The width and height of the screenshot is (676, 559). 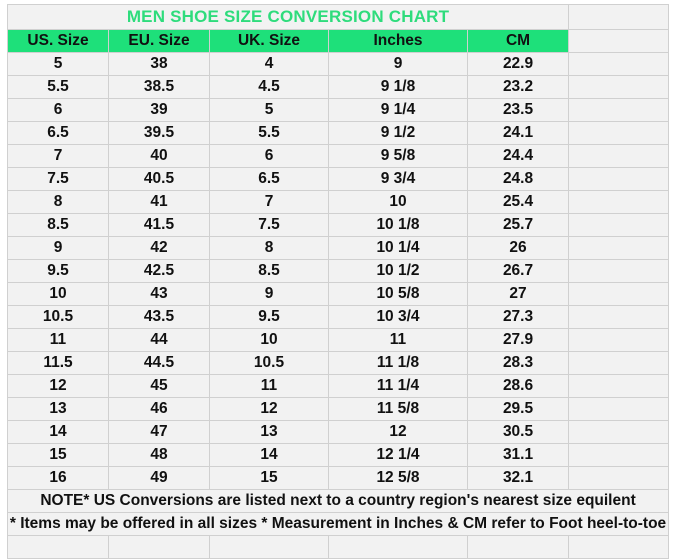 What do you see at coordinates (159, 340) in the screenshot?
I see `cell-eu-size: 44` at bounding box center [159, 340].